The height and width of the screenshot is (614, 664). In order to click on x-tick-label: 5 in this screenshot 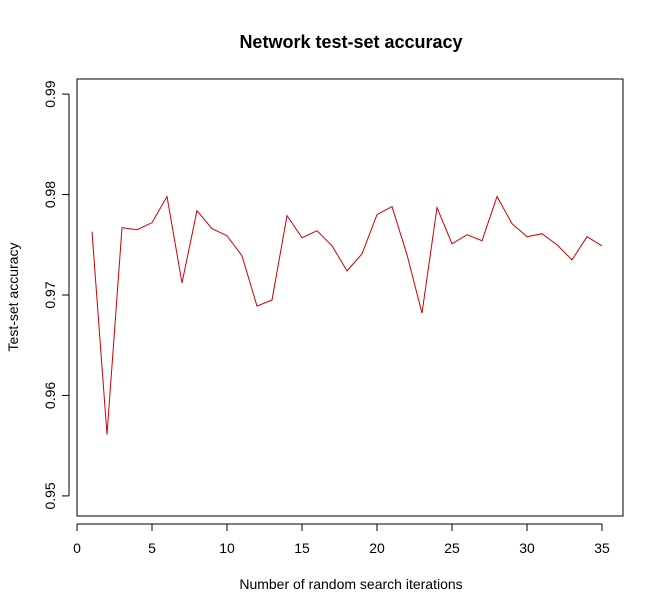, I will do `click(152, 548)`.